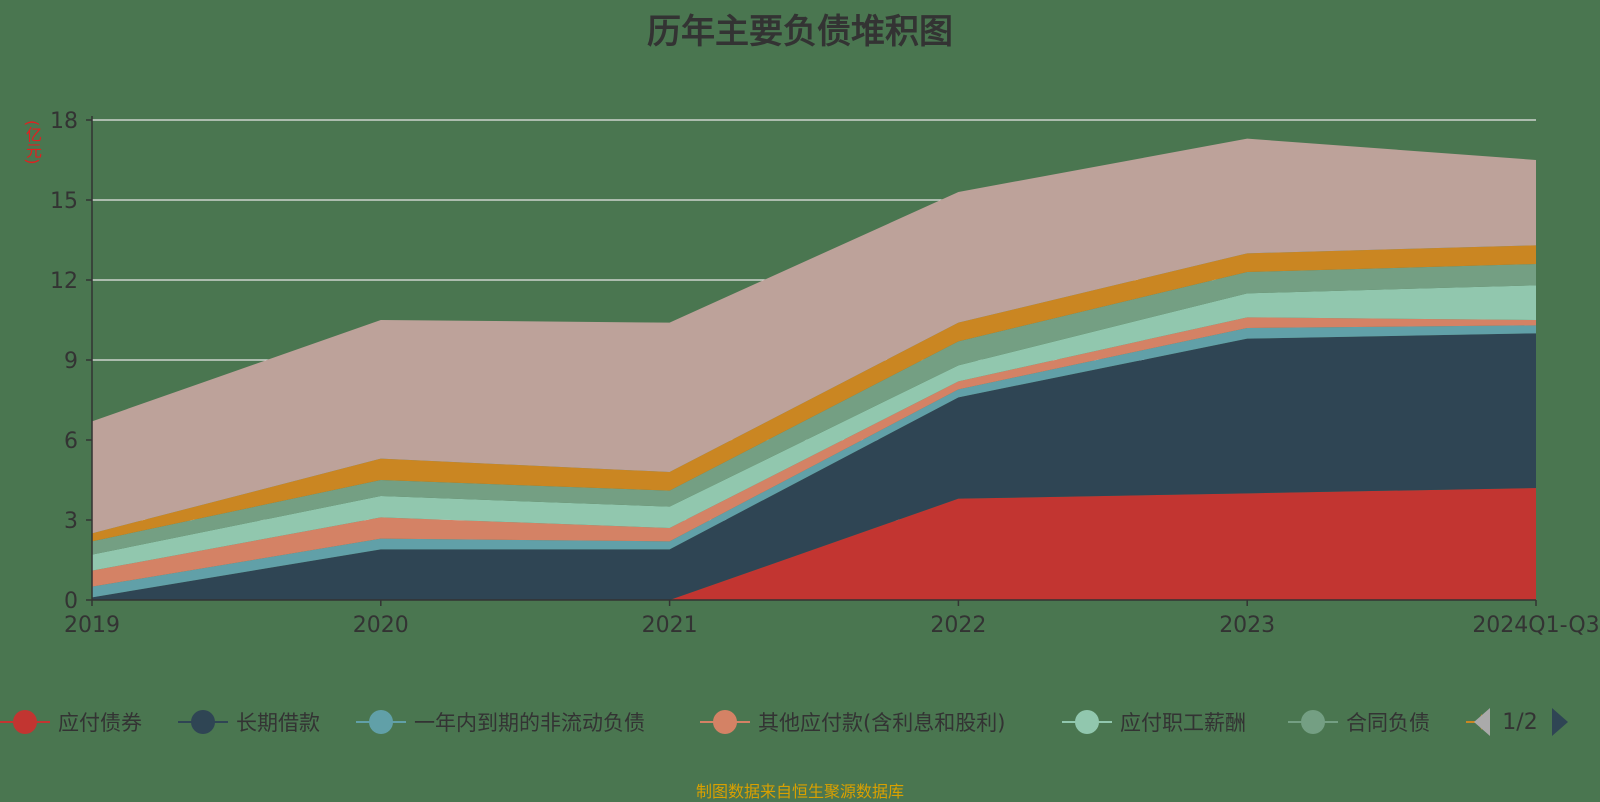 This screenshot has width=1600, height=802. I want to click on legend-label: 其他应付款(含利息和股利), so click(882, 723).